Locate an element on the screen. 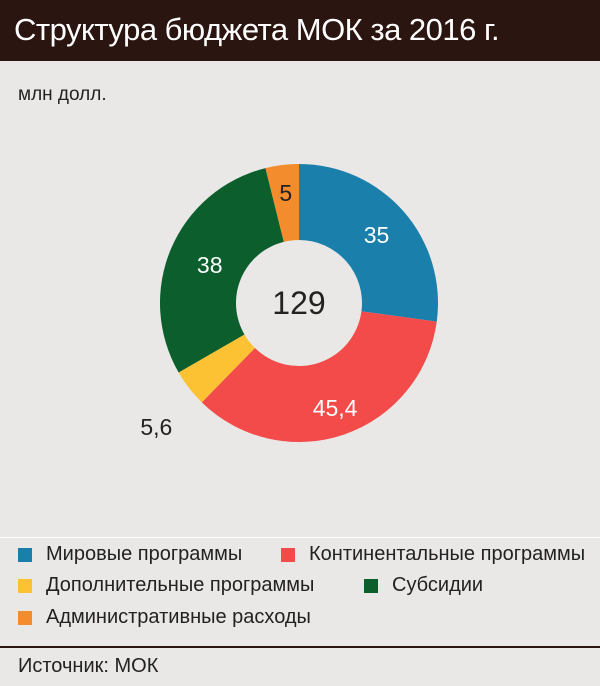 The width and height of the screenshot is (600, 686). unit-label: млн долл. is located at coordinates (62, 94).